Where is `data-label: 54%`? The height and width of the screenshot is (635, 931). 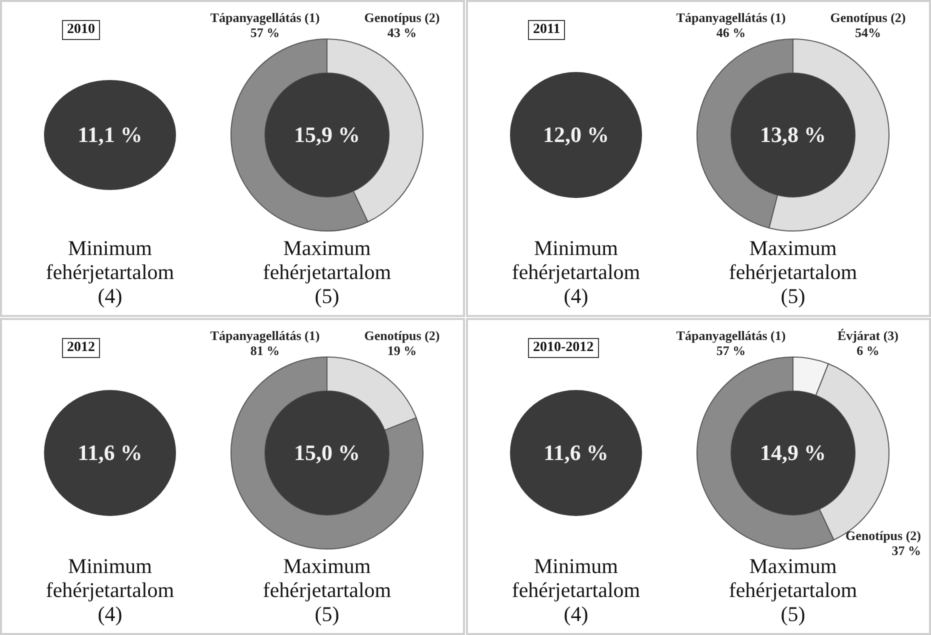
data-label: 54% is located at coordinates (868, 32).